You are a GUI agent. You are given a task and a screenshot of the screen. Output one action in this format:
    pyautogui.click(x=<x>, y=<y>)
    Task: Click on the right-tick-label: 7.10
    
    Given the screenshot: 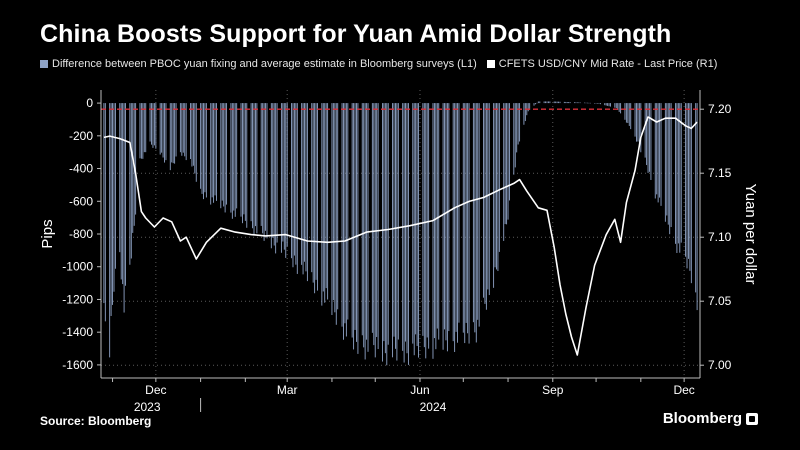 What is the action you would take?
    pyautogui.click(x=720, y=237)
    